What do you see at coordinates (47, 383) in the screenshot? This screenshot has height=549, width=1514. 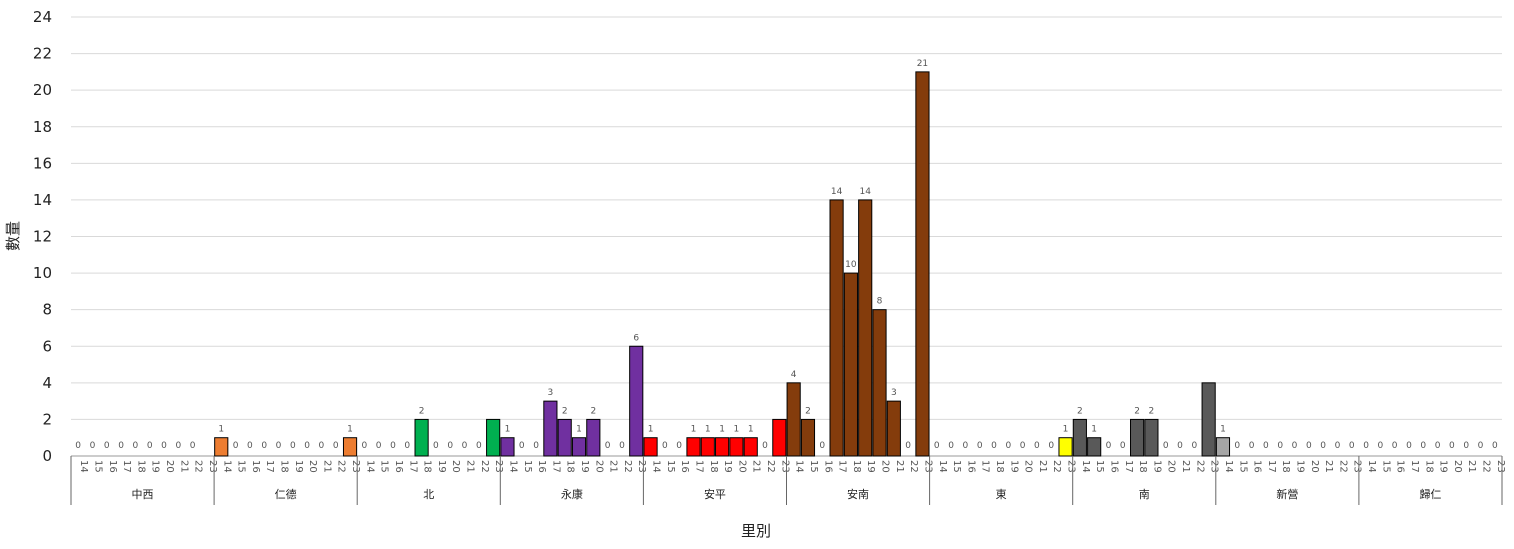 I see `y-tick-label: 4` at bounding box center [47, 383].